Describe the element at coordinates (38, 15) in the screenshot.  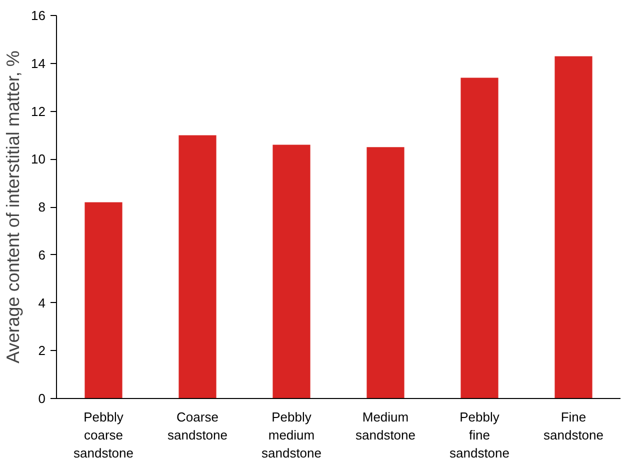
I see `y-tick-label: 16` at that location.